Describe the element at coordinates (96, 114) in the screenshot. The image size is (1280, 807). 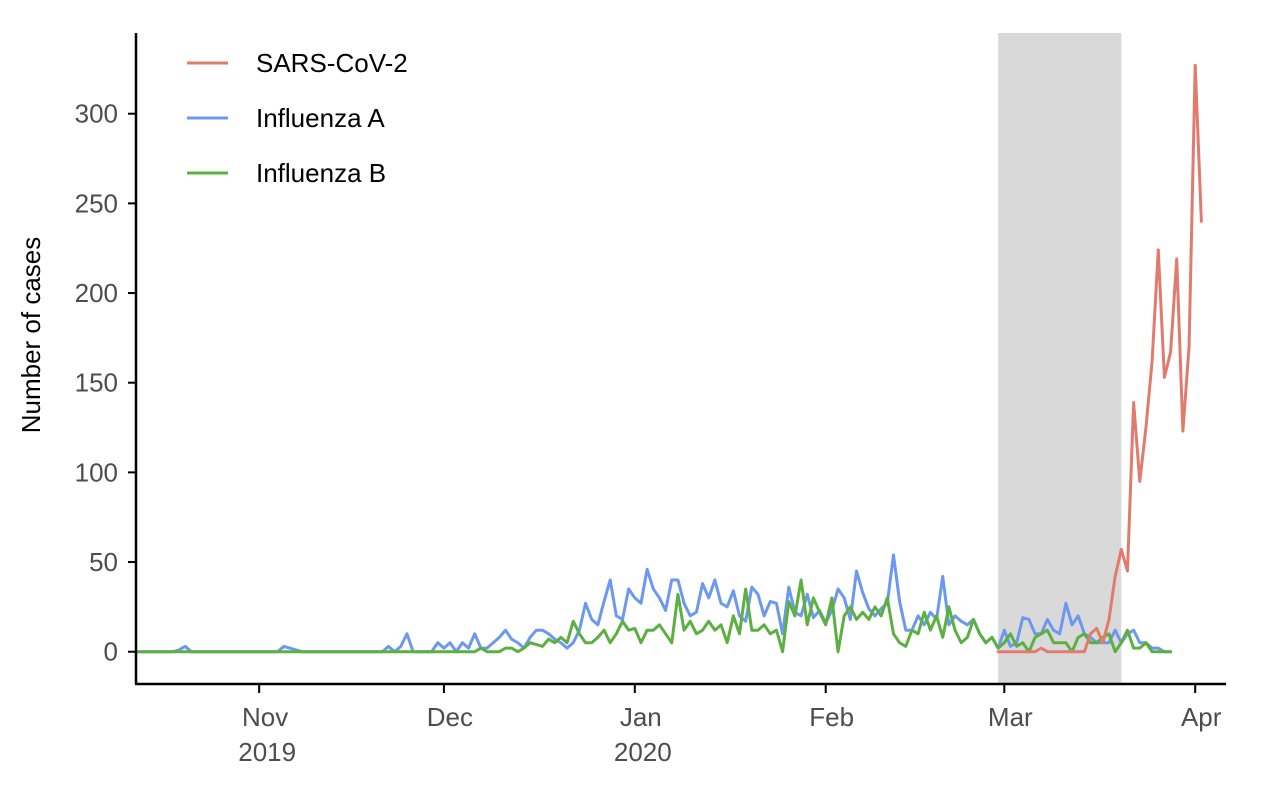
I see `y-tick-label: 300` at that location.